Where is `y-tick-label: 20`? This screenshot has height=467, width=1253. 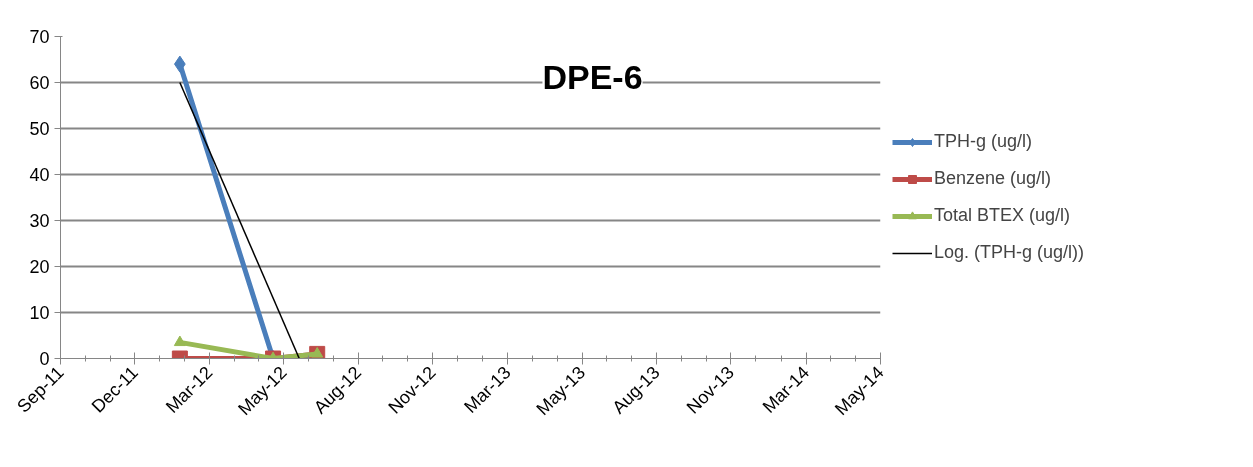 y-tick-label: 20 is located at coordinates (39, 267).